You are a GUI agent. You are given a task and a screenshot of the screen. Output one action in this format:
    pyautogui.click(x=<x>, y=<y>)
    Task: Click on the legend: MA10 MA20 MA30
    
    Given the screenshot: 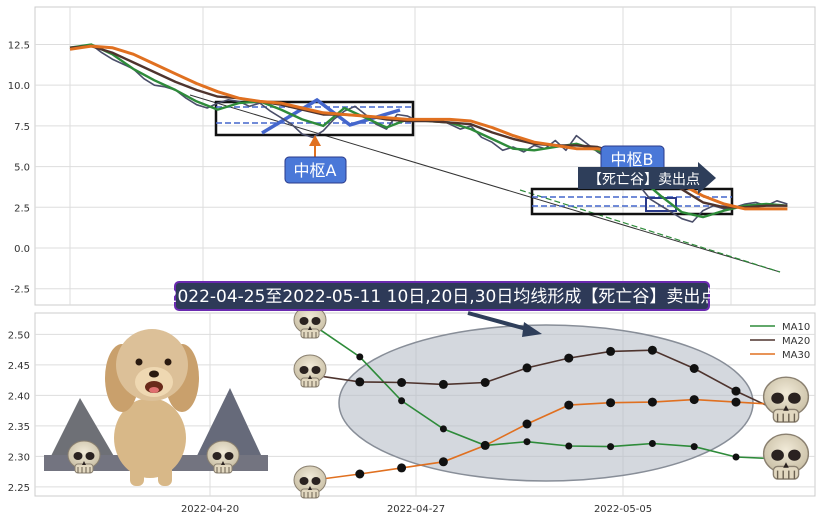 What is the action you would take?
    pyautogui.click(x=780, y=341)
    